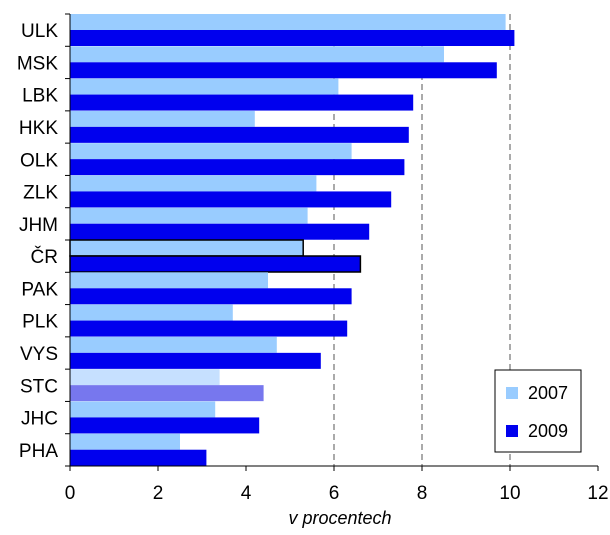  What do you see at coordinates (164, 425) in the screenshot?
I see `bar-JHC-2009` at bounding box center [164, 425].